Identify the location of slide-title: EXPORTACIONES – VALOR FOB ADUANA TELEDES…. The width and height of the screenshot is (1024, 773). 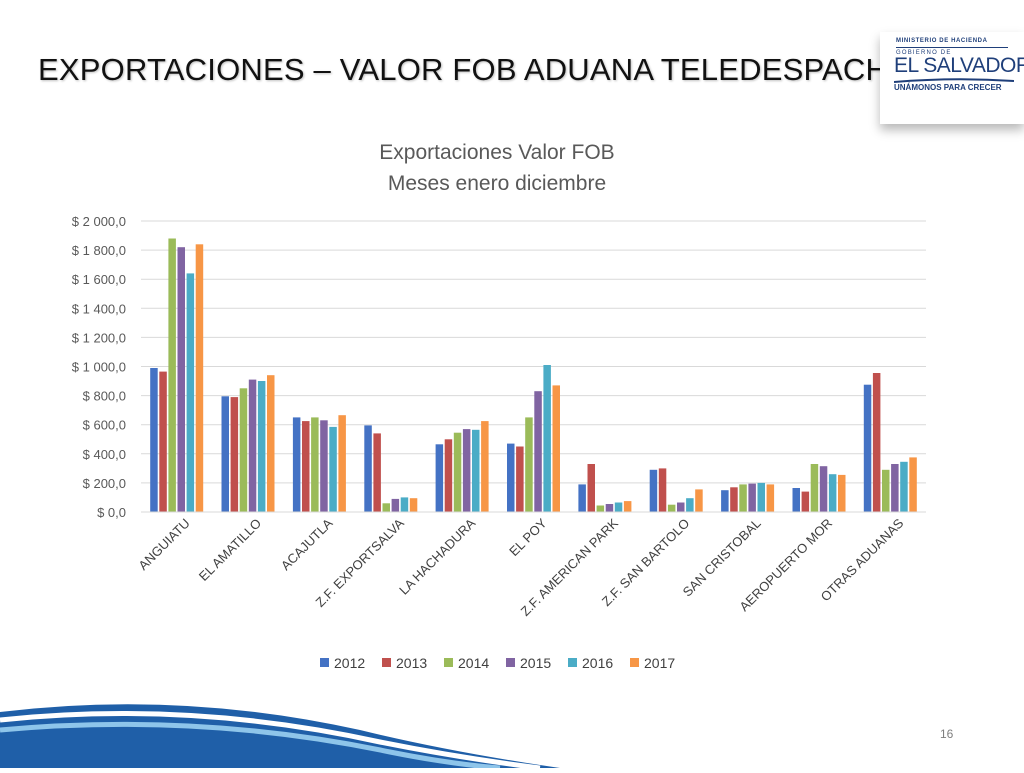
(475, 69).